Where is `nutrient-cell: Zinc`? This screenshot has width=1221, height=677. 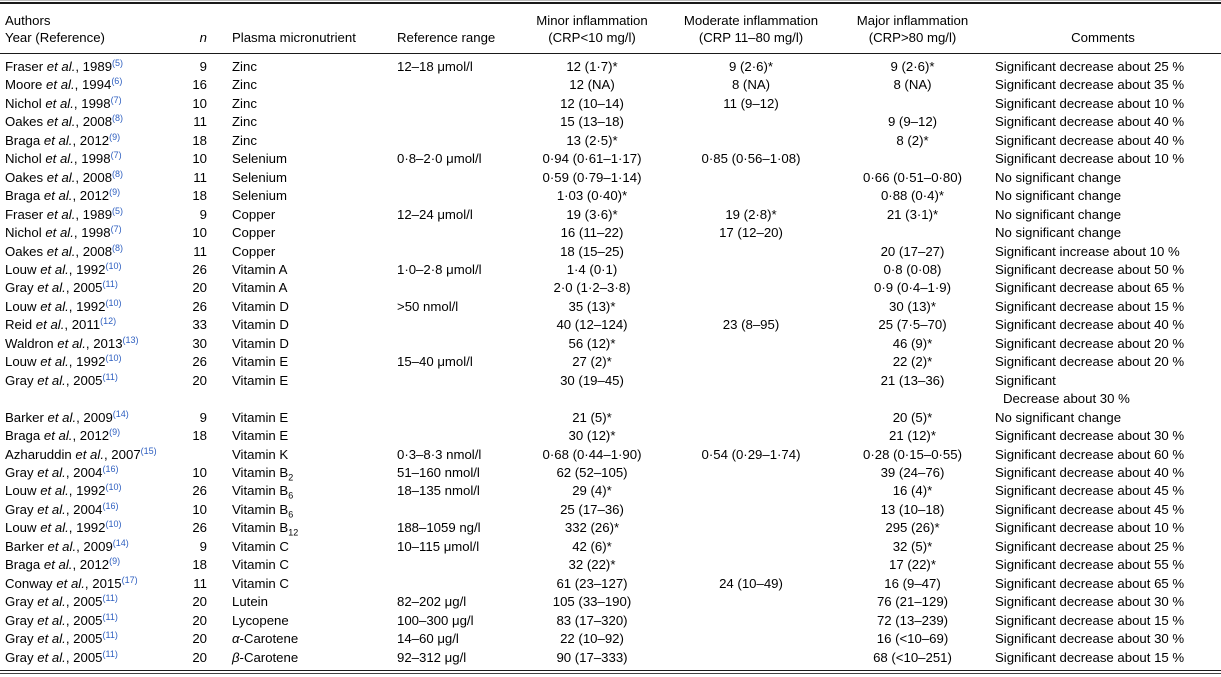
nutrient-cell: Zinc is located at coordinates (301, 122).